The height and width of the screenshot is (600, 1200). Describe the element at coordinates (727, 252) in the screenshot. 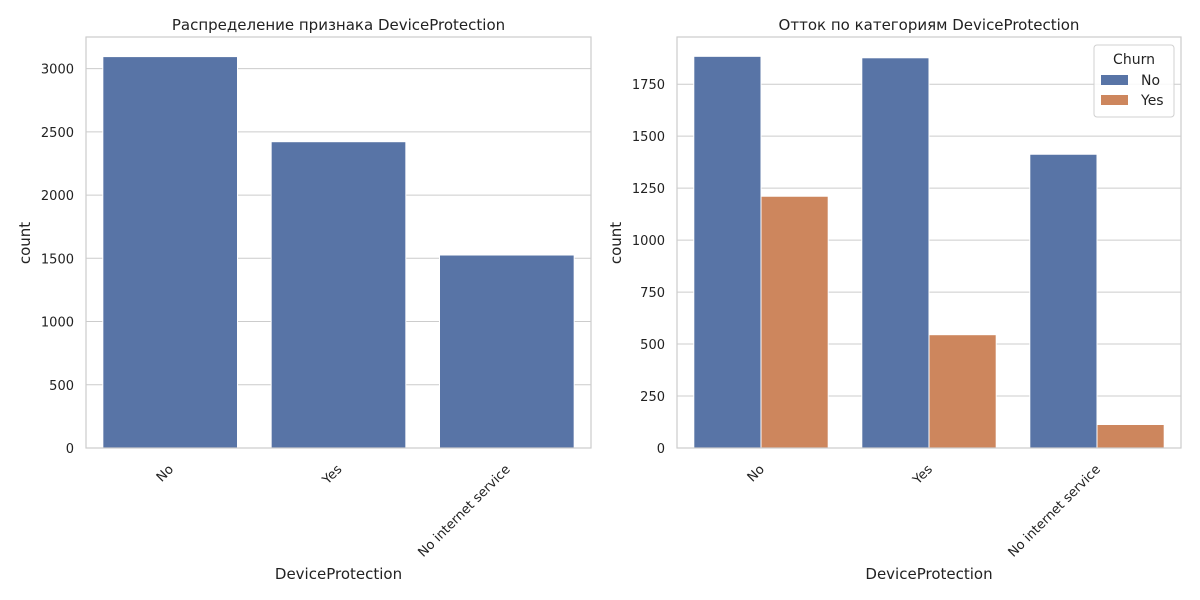

I see `bar-no-churn-no` at that location.